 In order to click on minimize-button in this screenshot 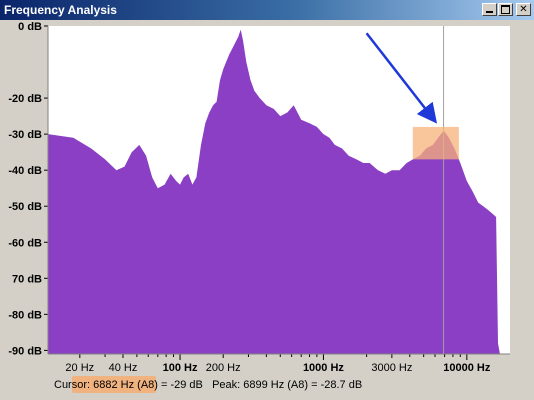, I will do `click(489, 9)`.